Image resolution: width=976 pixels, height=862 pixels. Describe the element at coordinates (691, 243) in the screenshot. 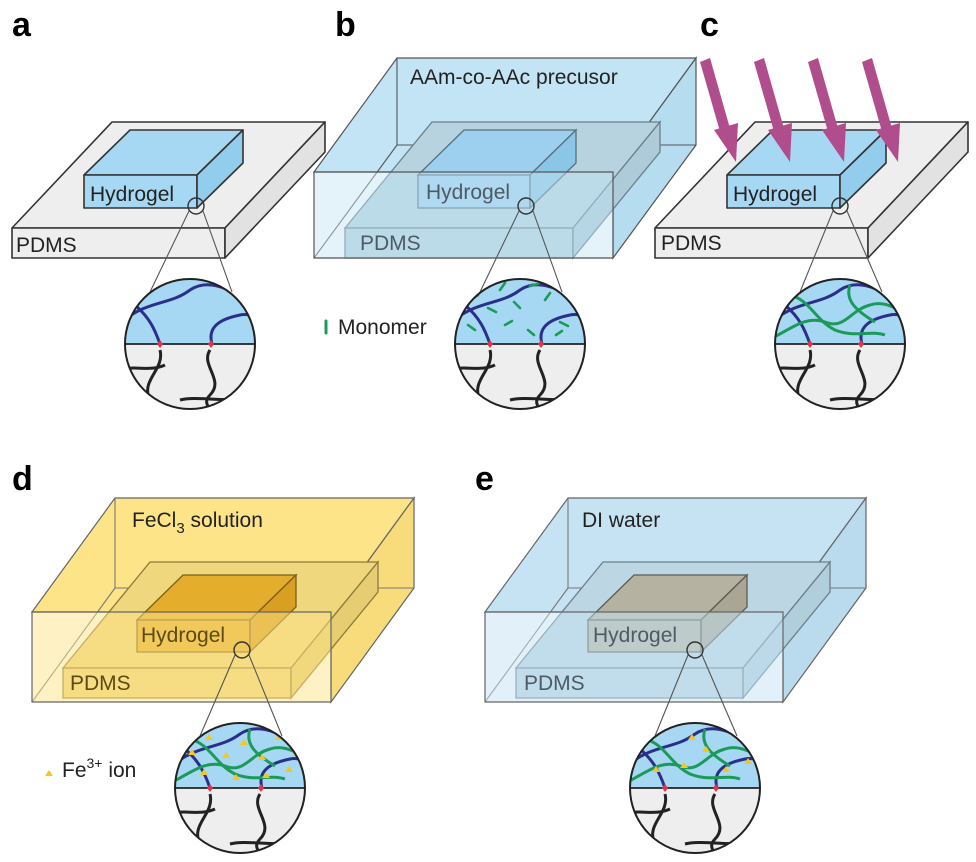

I see `pdms-label-c: PDMS` at that location.